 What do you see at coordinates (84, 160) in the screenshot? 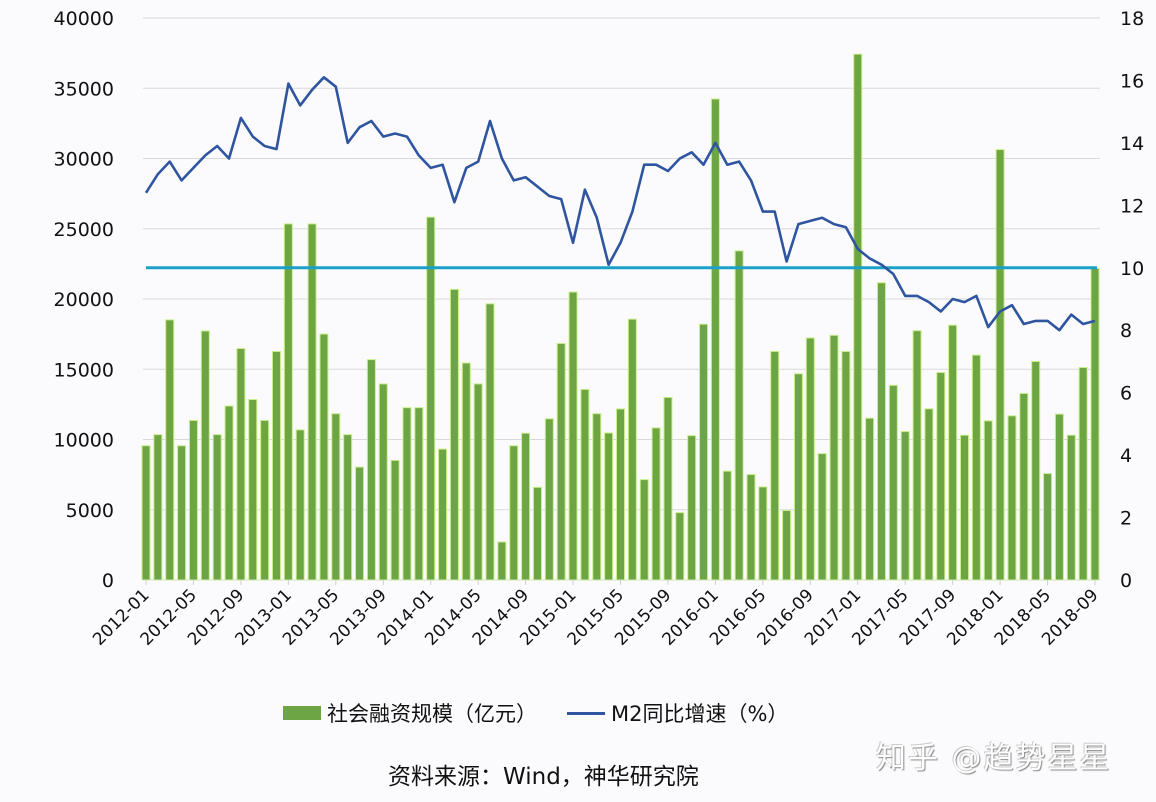
I see `y-tick-label: 30000` at bounding box center [84, 160].